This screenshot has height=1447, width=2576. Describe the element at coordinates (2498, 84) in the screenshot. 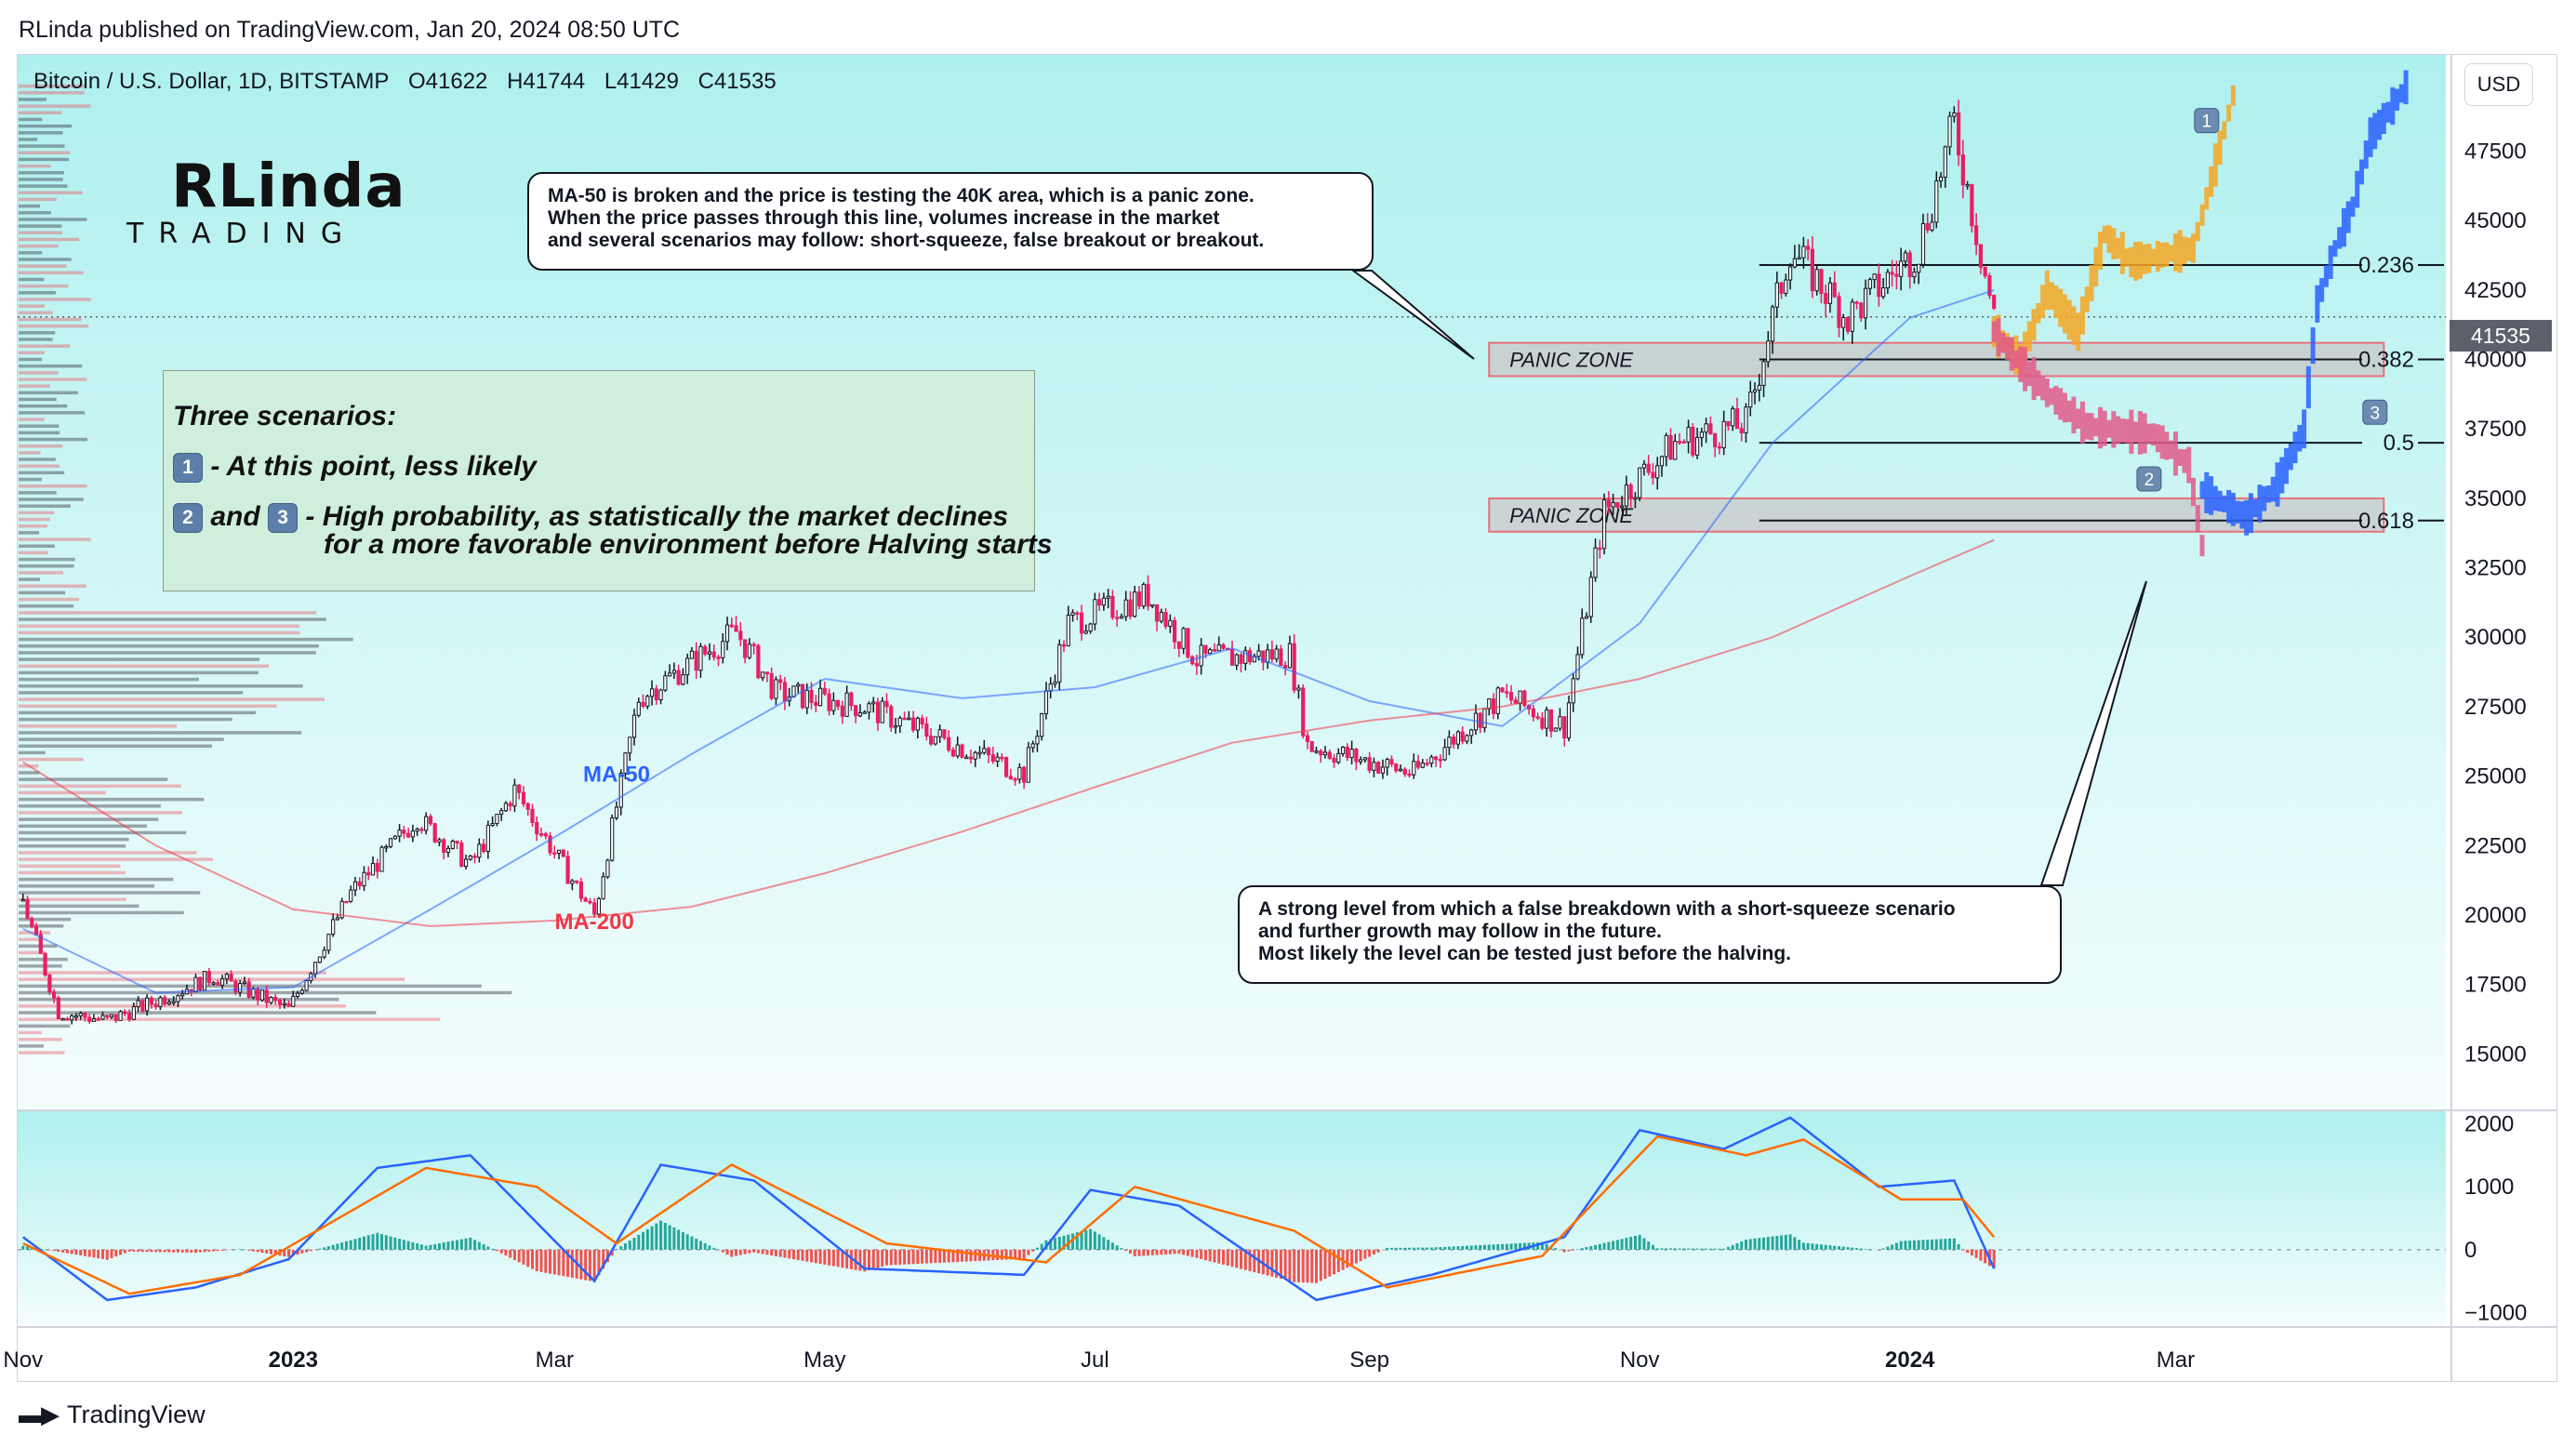

I see `currency-selector: USD` at that location.